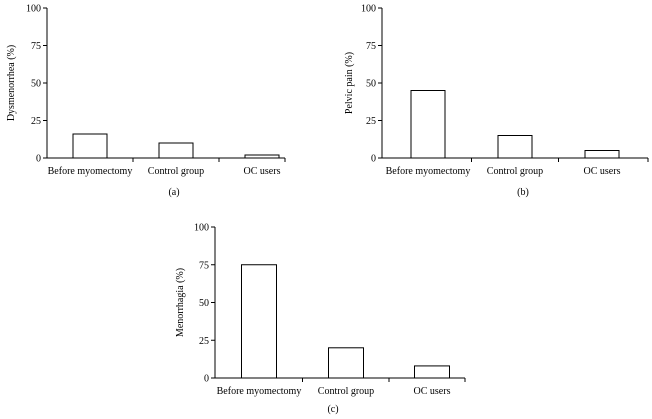 Image resolution: width=652 pixels, height=419 pixels. What do you see at coordinates (11, 83) in the screenshot?
I see `y-axis-title: Dysmenorrhea (%)` at bounding box center [11, 83].